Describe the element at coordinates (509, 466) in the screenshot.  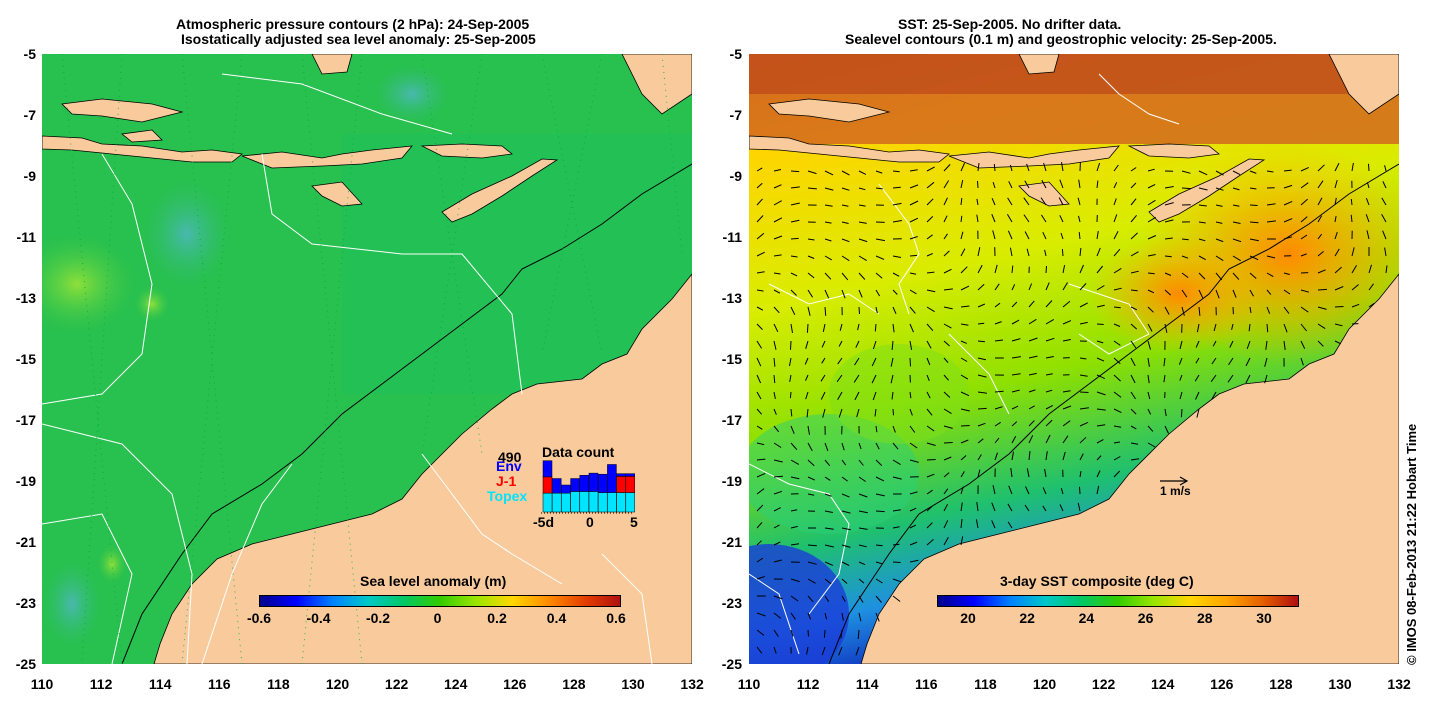
I see `legend-env: Env` at that location.